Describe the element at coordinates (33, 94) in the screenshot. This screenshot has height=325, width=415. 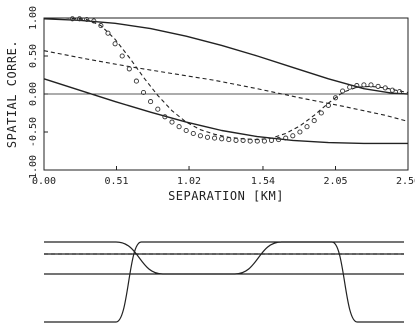
I see `y-tick-label-2: 0.00` at that location.